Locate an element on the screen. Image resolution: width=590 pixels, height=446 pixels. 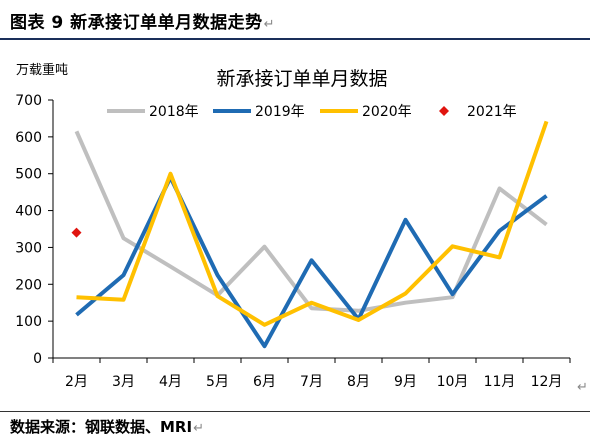
y-tick-label: 100 is located at coordinates (28, 322).